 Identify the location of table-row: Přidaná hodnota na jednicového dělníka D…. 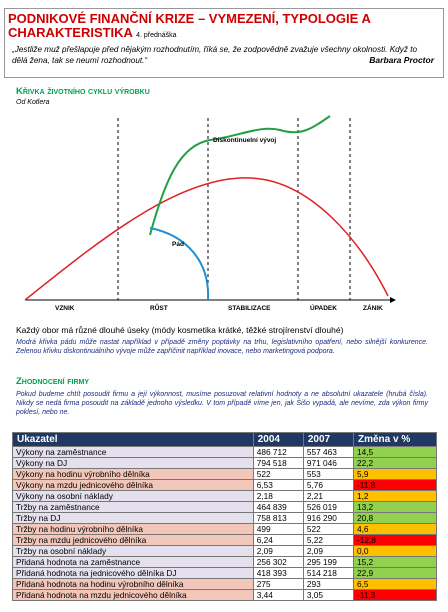
(225, 573).